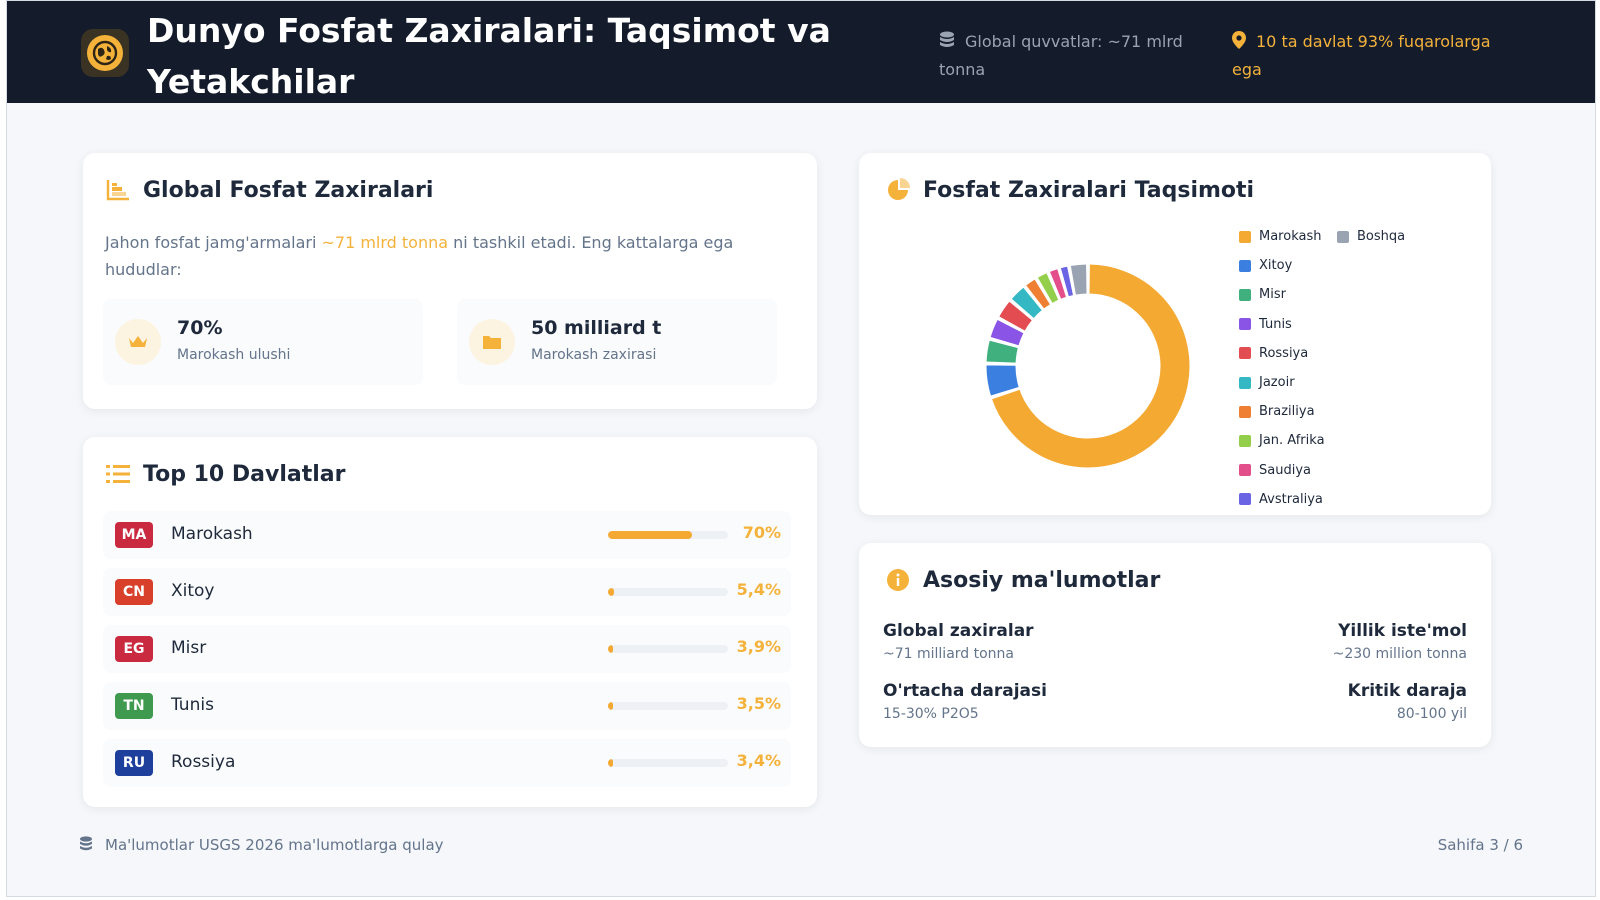 Image resolution: width=1600 pixels, height=900 pixels. Describe the element at coordinates (138, 342) in the screenshot. I see `crown-icon` at that location.